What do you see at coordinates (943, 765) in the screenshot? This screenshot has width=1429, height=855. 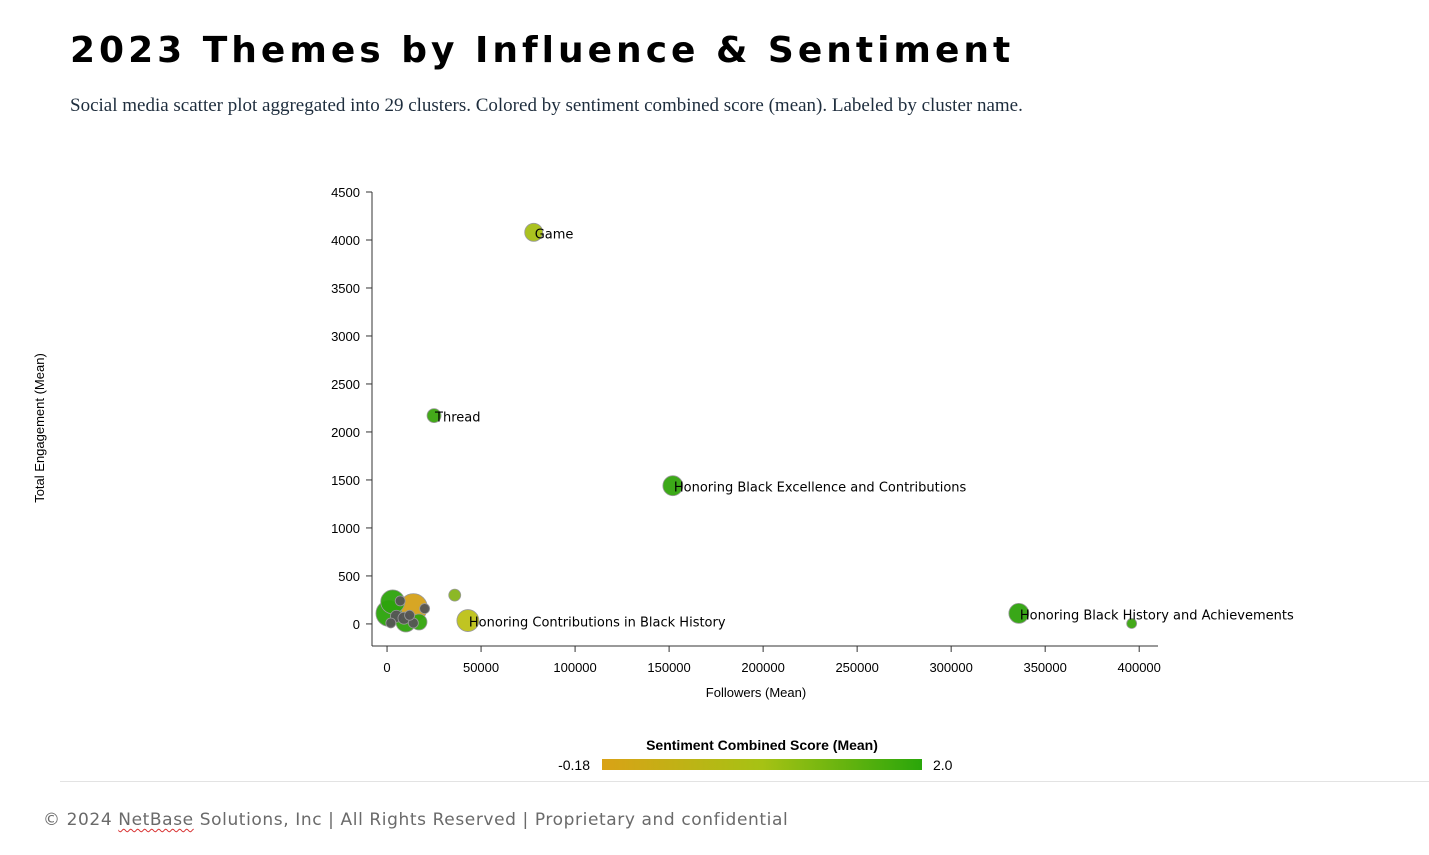 I see `legend-max-label: 2.0` at bounding box center [943, 765].